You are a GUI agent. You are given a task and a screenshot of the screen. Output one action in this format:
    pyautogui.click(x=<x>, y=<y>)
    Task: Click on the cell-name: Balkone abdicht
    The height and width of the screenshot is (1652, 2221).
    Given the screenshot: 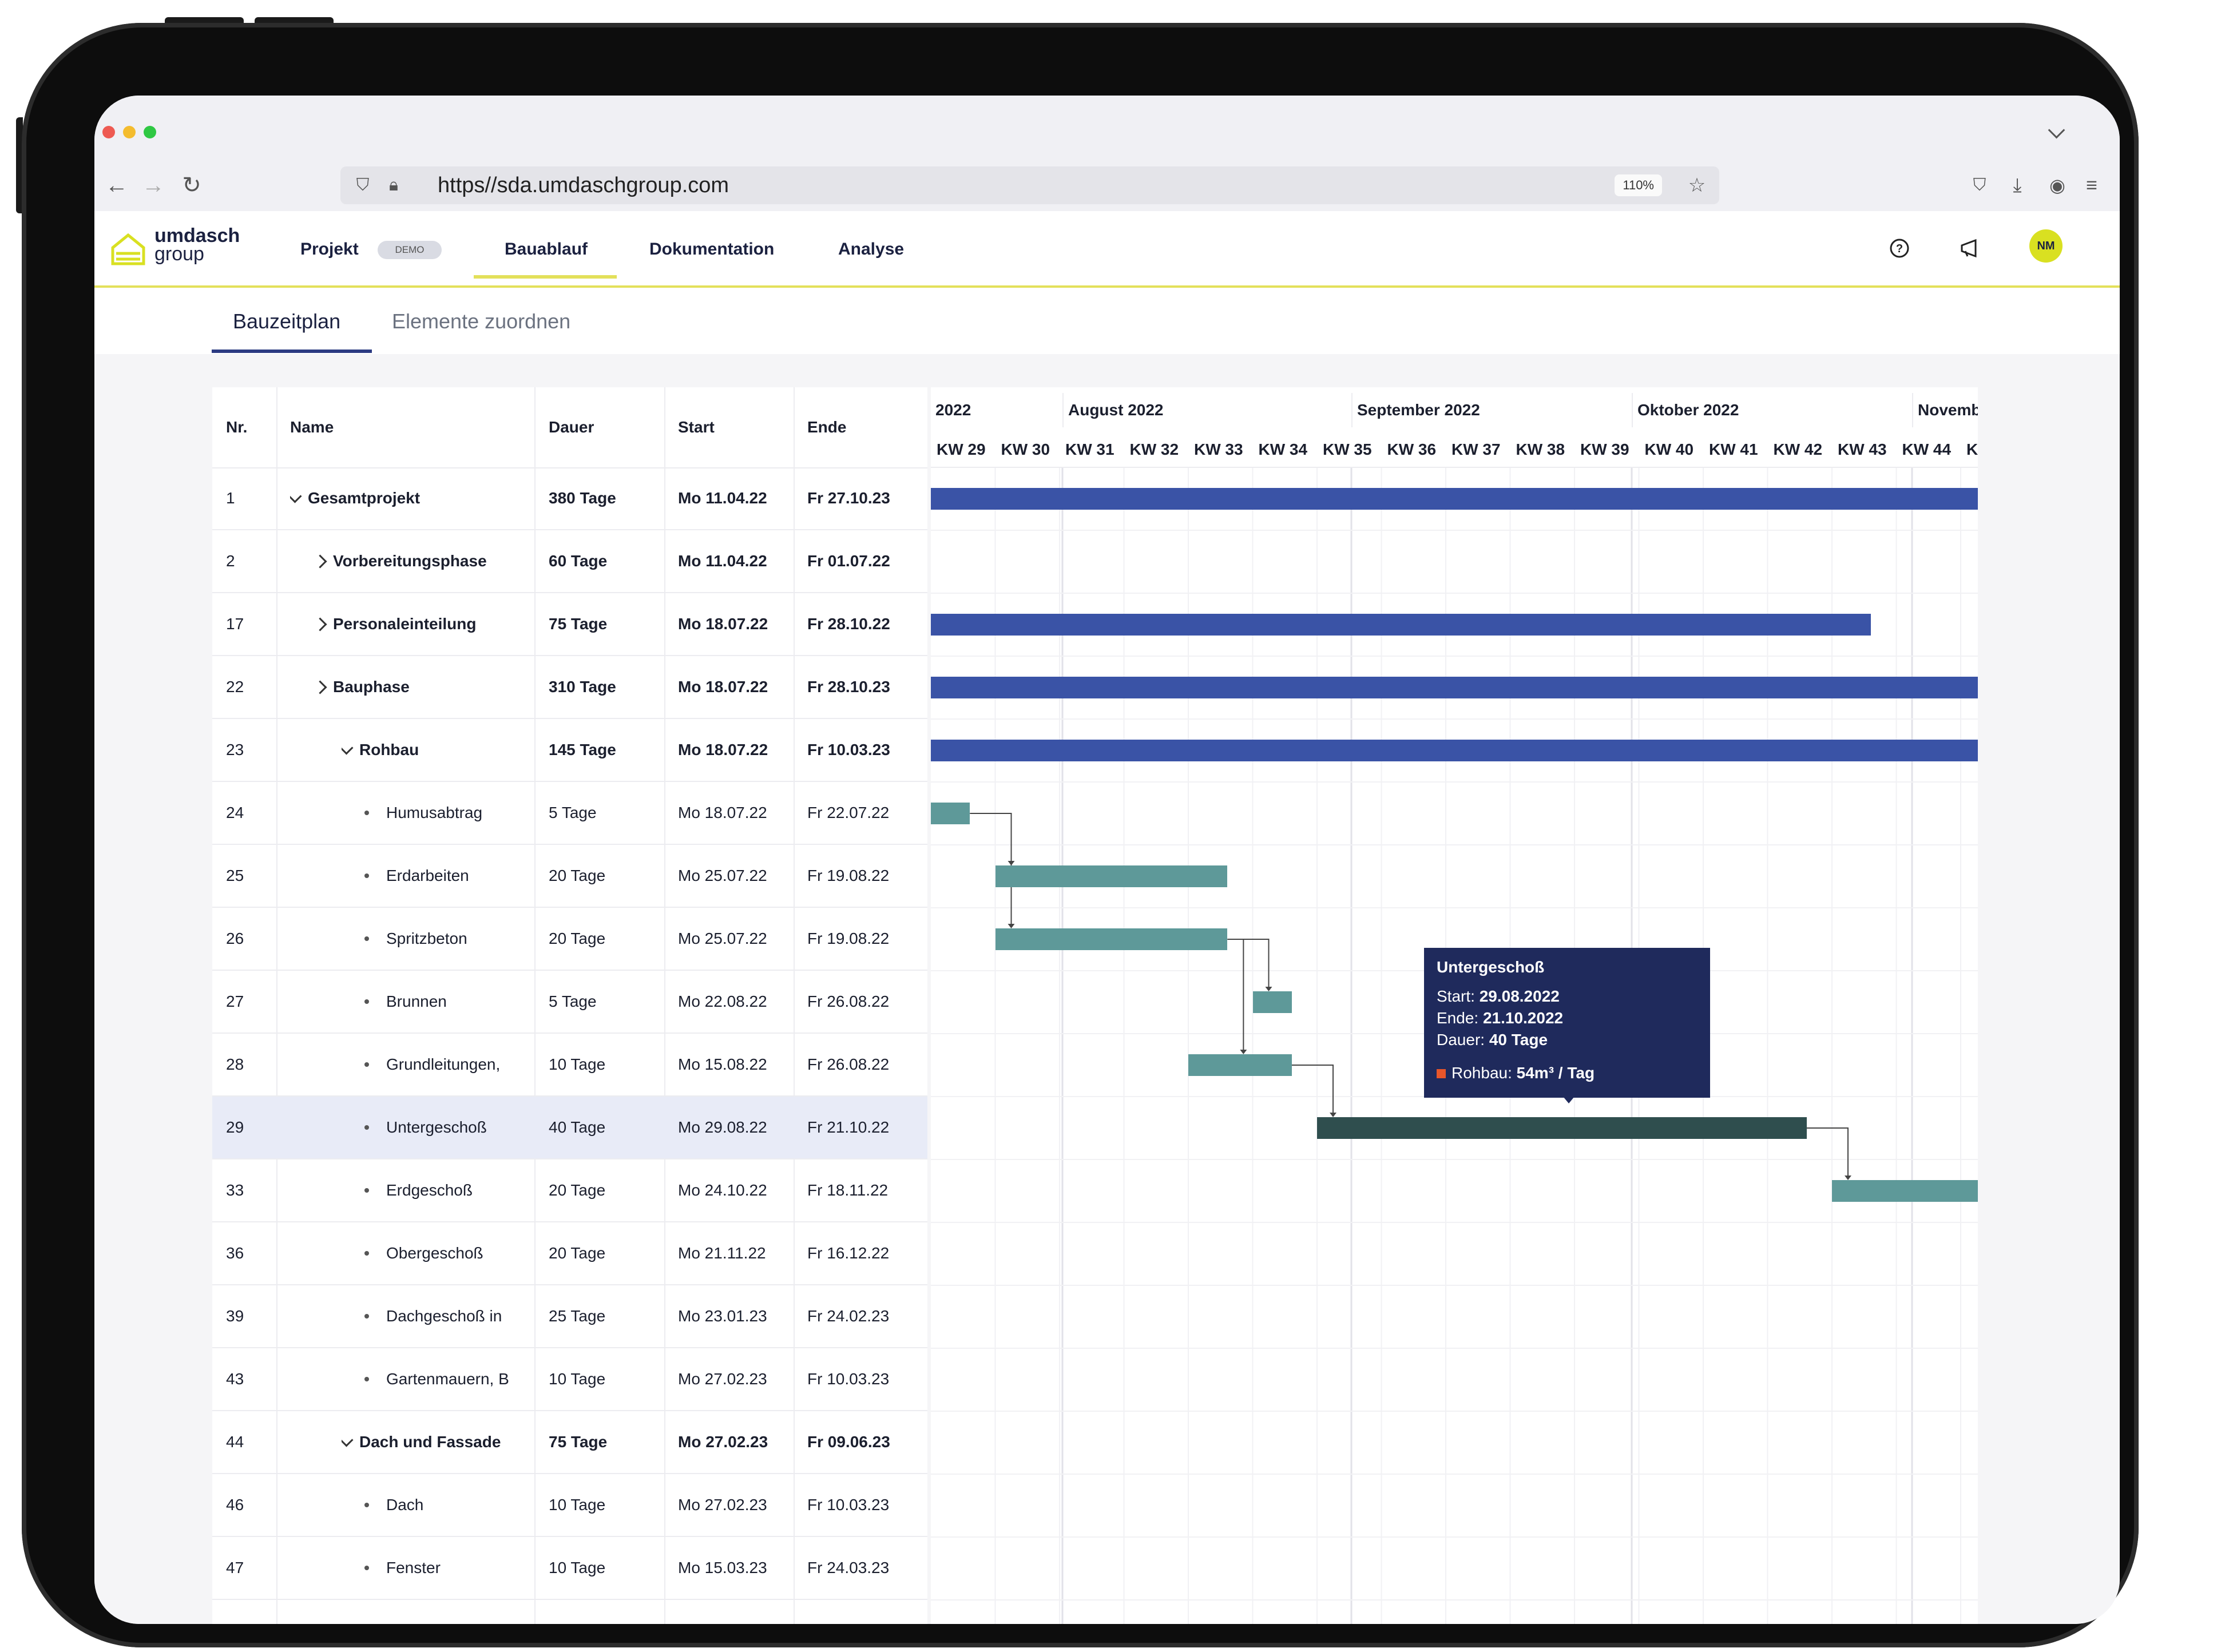 What is the action you would take?
    pyautogui.click(x=447, y=1612)
    